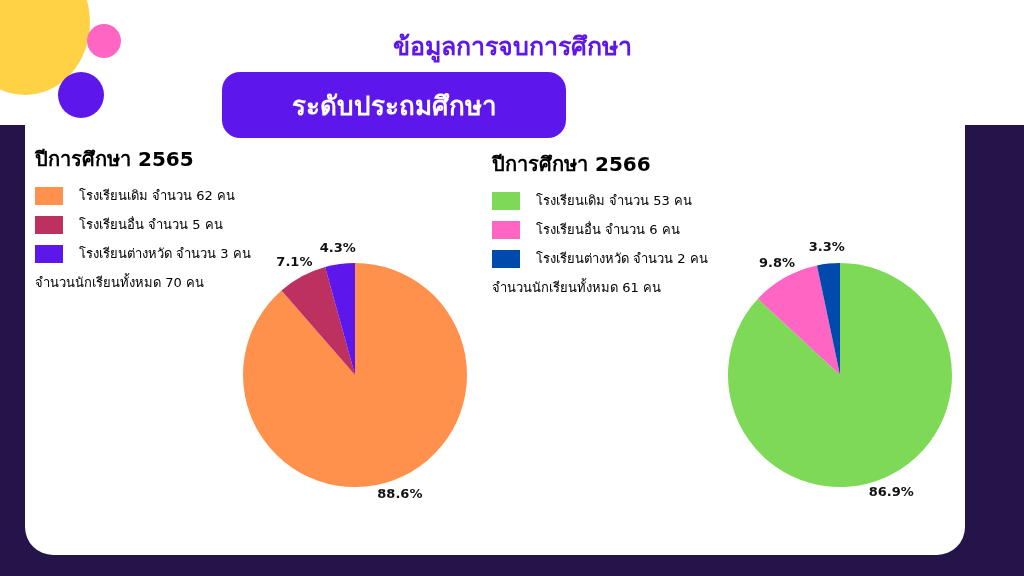 Image resolution: width=1024 pixels, height=576 pixels. What do you see at coordinates (165, 254) in the screenshot?
I see `legend-label: โรงเรียนต่างหวัด จำนวน 3 คน` at bounding box center [165, 254].